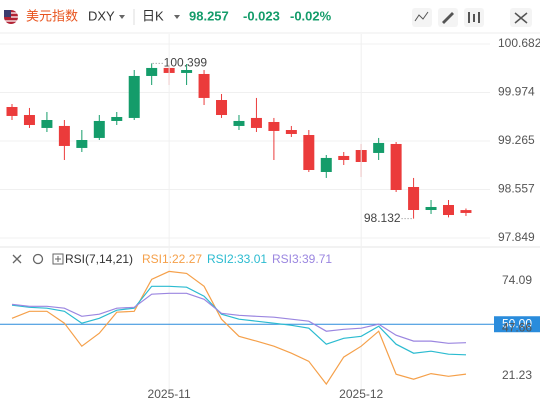 The height and width of the screenshot is (406, 540). Describe the element at coordinates (209, 15) in the screenshot. I see `last-price: 98.257` at that location.